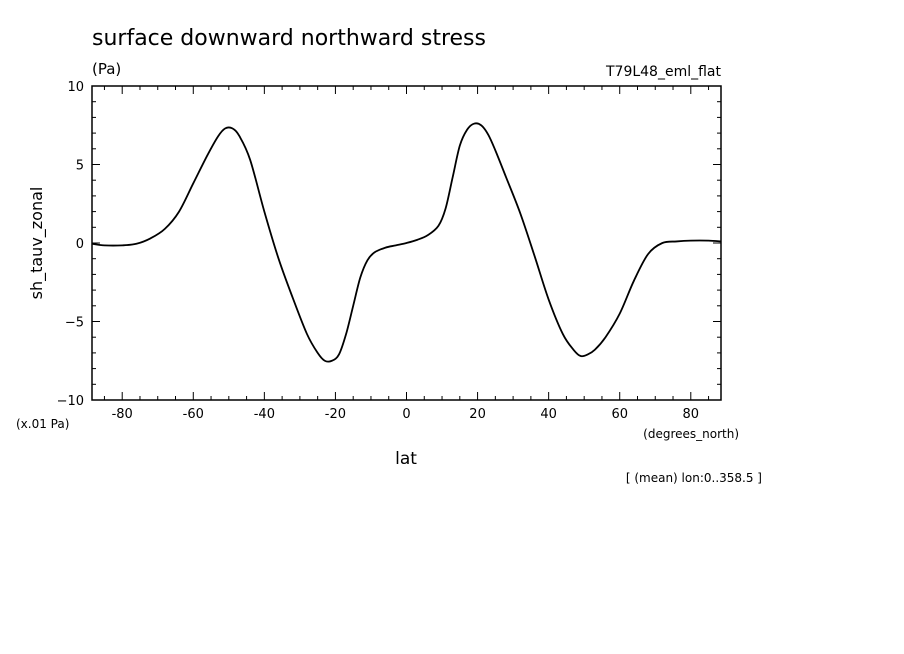 The width and height of the screenshot is (904, 654). What do you see at coordinates (106, 69) in the screenshot?
I see `units-label: (Pa)` at bounding box center [106, 69].